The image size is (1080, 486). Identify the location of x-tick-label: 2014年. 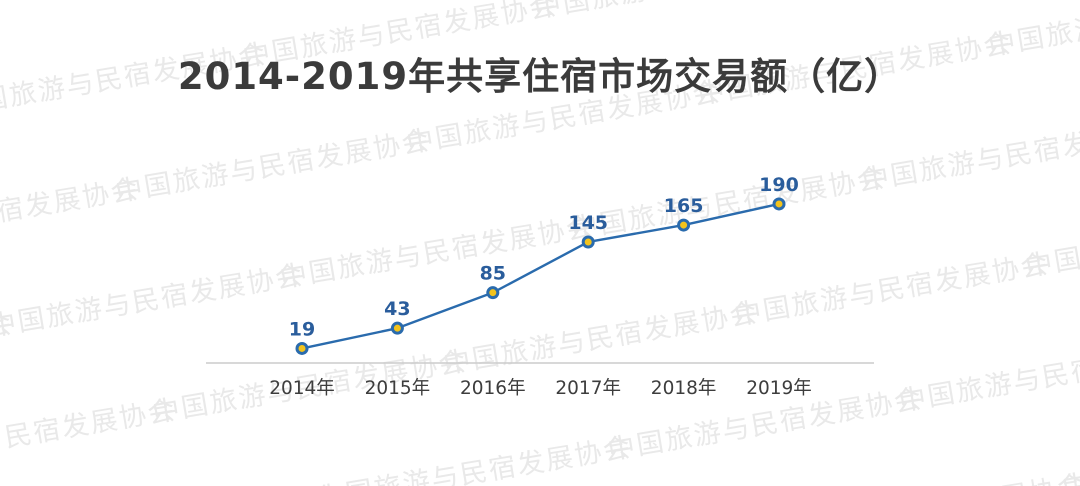
(302, 388).